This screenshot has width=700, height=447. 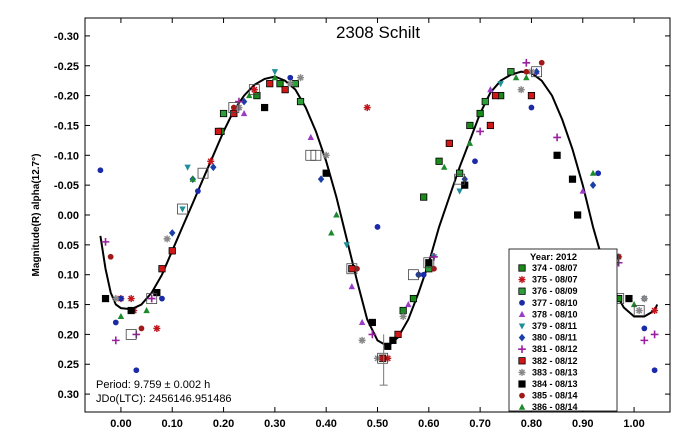 What do you see at coordinates (555, 372) in the screenshot?
I see `legend-entry-label: 383 - 08/13` at bounding box center [555, 372].